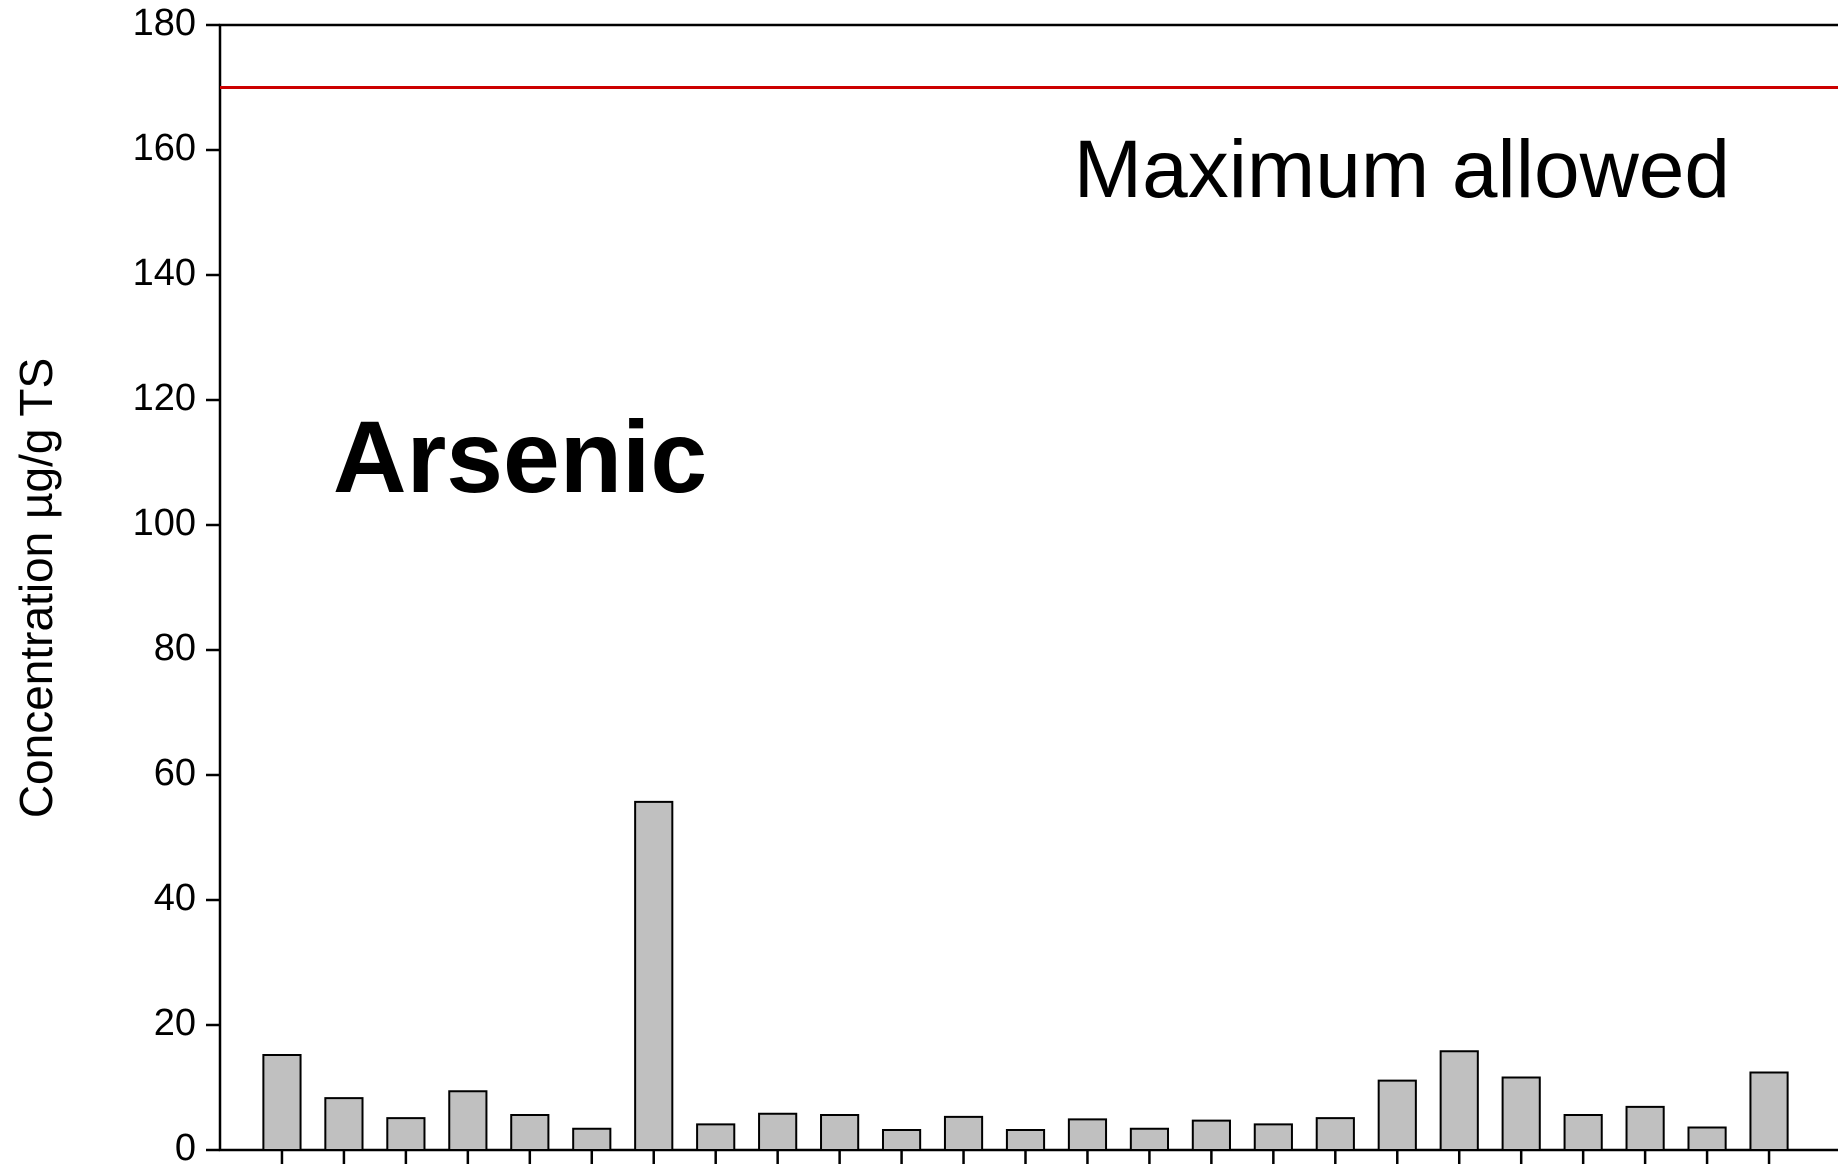 The height and width of the screenshot is (1168, 1838). Describe the element at coordinates (175, 648) in the screenshot. I see `y-tick-label: 80` at that location.